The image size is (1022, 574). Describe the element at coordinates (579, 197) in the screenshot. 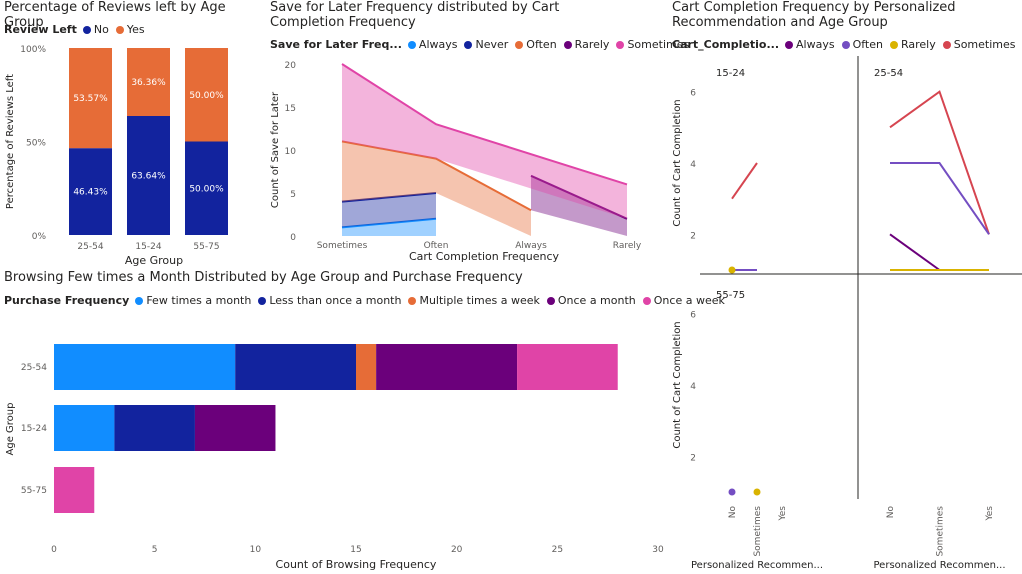

I see `line-rarely` at that location.